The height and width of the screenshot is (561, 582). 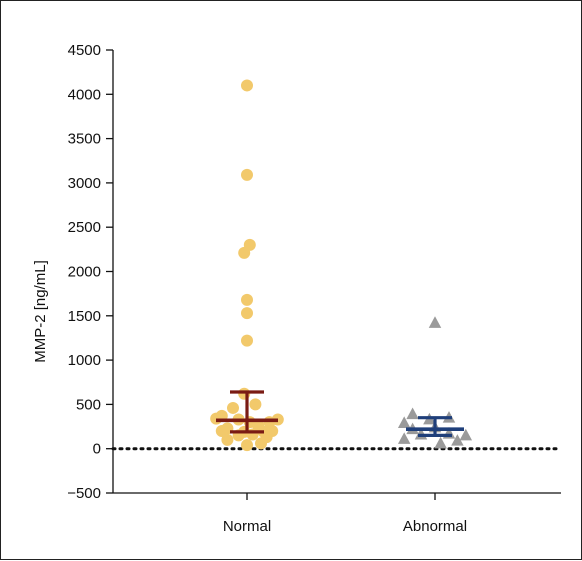 What do you see at coordinates (340, 414) in the screenshot?
I see `error-bars-layer` at bounding box center [340, 414].